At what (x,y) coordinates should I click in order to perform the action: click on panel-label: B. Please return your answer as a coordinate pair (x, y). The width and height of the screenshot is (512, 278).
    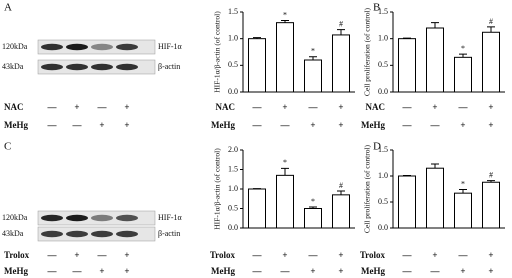
    Looking at the image, I should click on (376, 8).